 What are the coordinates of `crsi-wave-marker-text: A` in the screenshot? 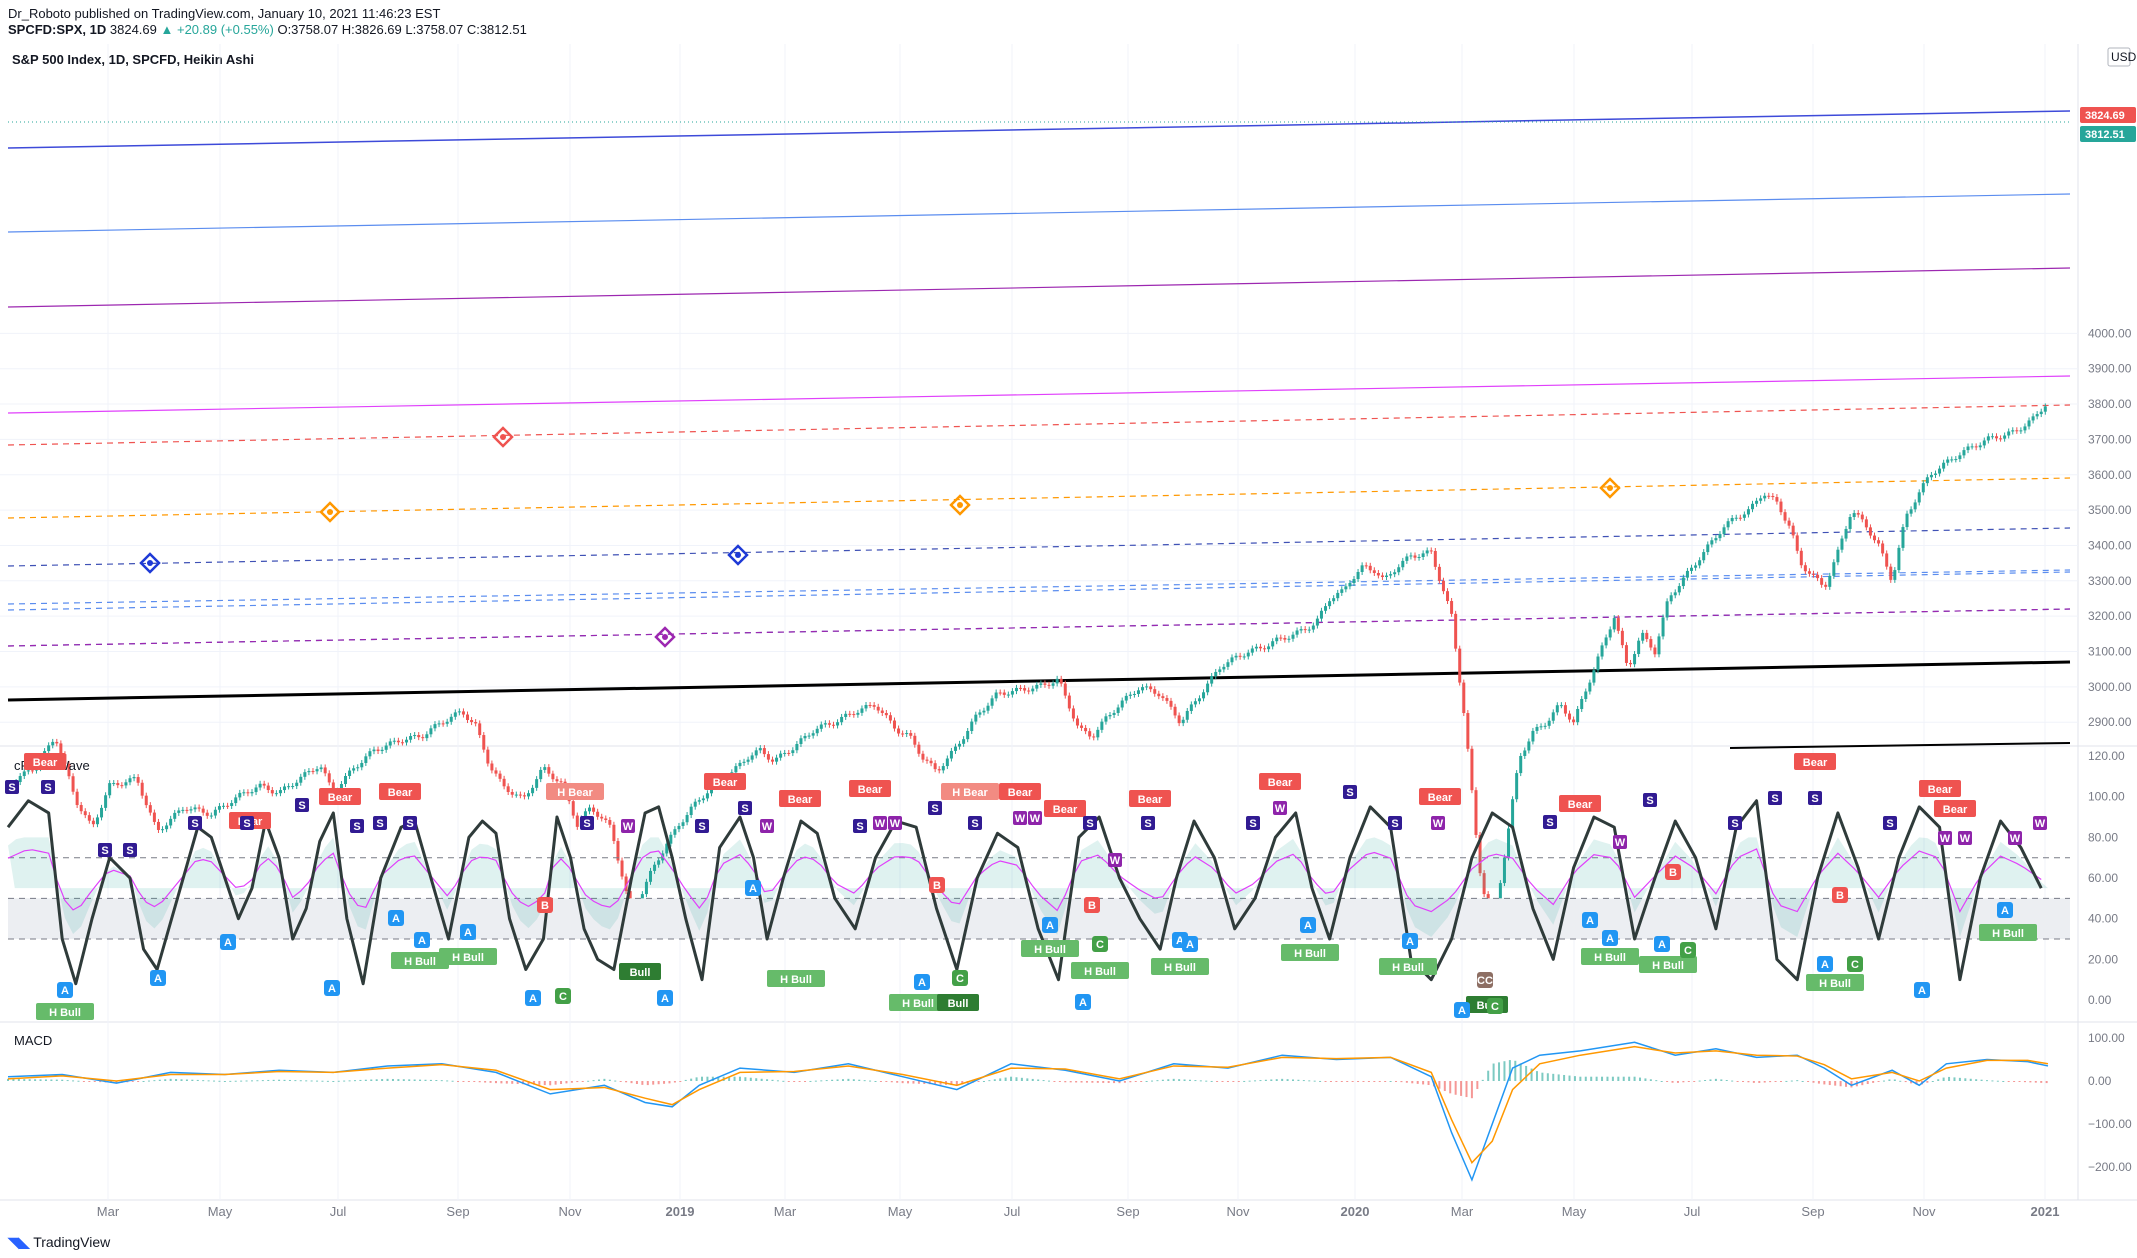 It's located at (1922, 991).